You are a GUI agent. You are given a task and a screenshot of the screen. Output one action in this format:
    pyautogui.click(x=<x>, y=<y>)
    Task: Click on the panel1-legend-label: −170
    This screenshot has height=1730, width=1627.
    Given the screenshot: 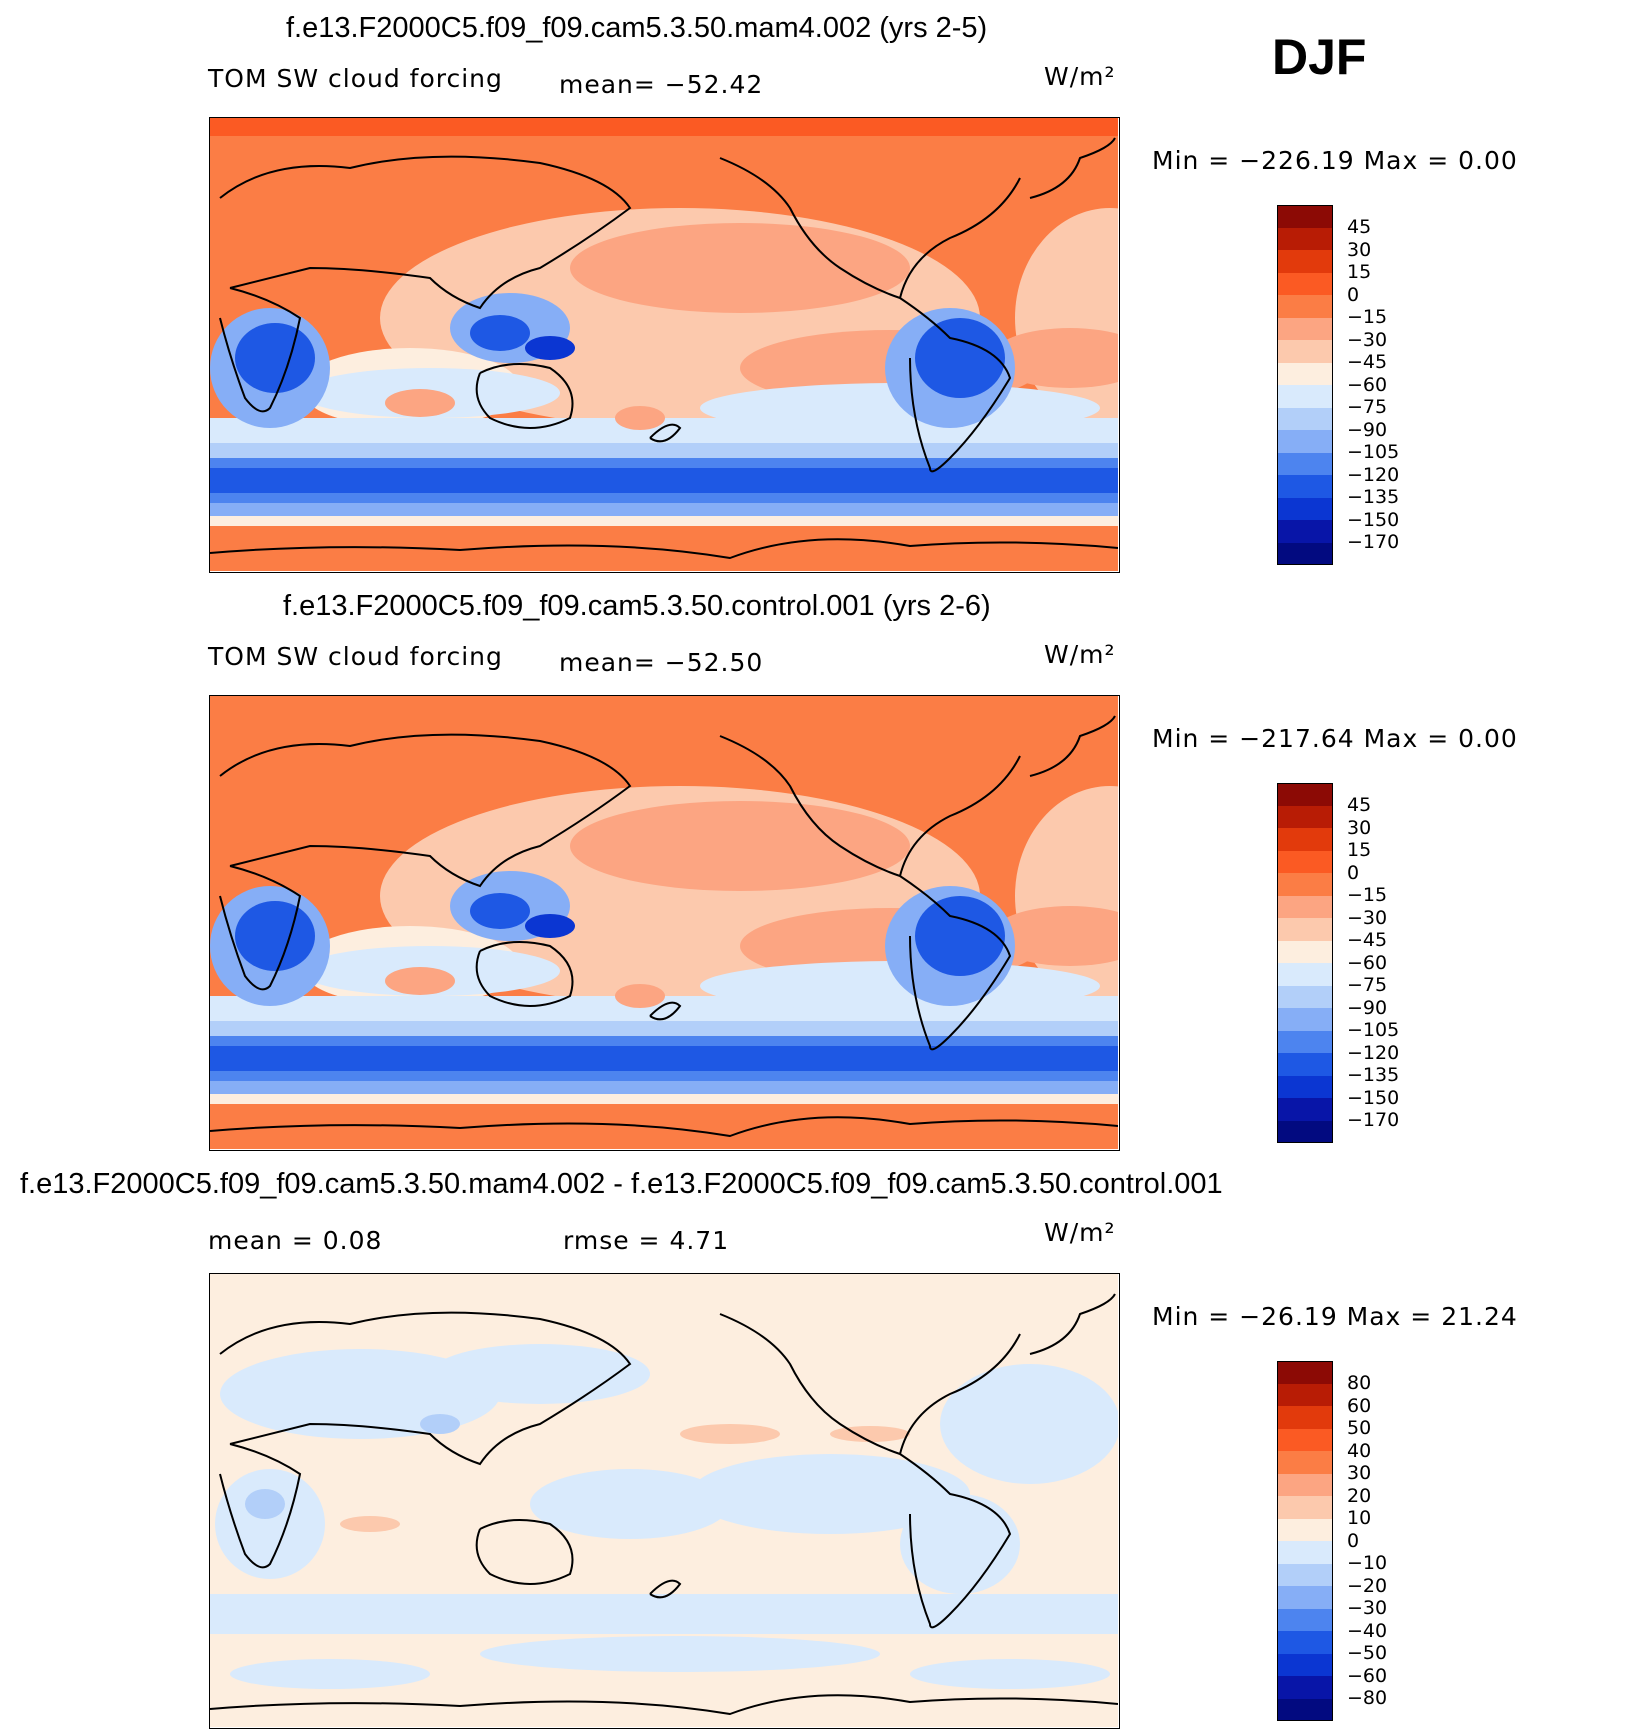 What is the action you would take?
    pyautogui.click(x=1373, y=542)
    